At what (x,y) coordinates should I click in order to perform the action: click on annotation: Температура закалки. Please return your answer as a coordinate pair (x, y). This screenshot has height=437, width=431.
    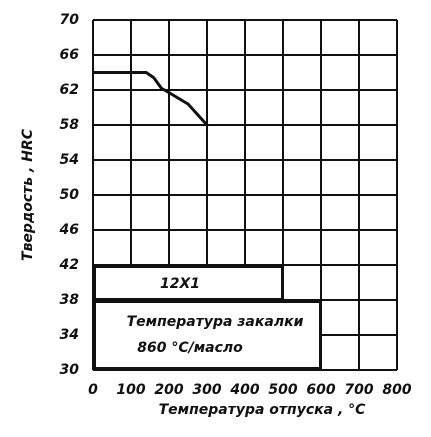
    Looking at the image, I should click on (215, 322).